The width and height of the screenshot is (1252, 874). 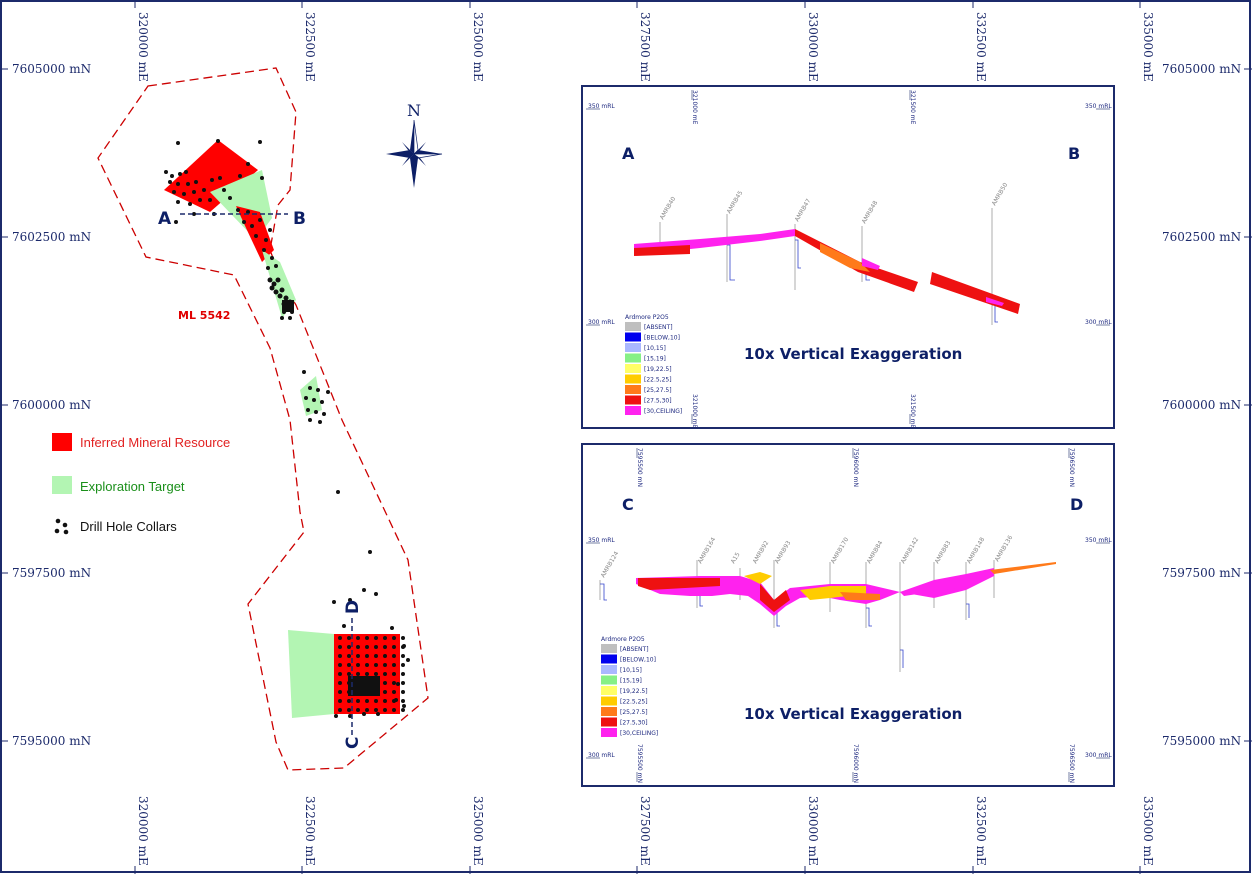 I want to click on grade-legend-label: [10,15], so click(x=655, y=348).